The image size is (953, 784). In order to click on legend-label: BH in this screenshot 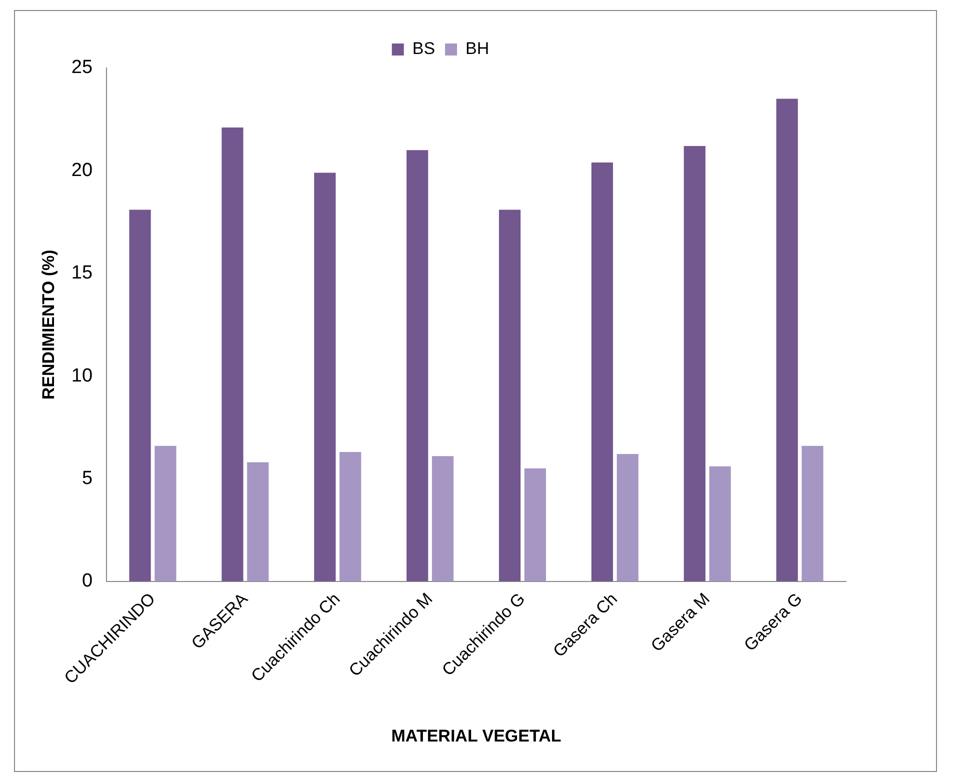, I will do `click(478, 48)`.